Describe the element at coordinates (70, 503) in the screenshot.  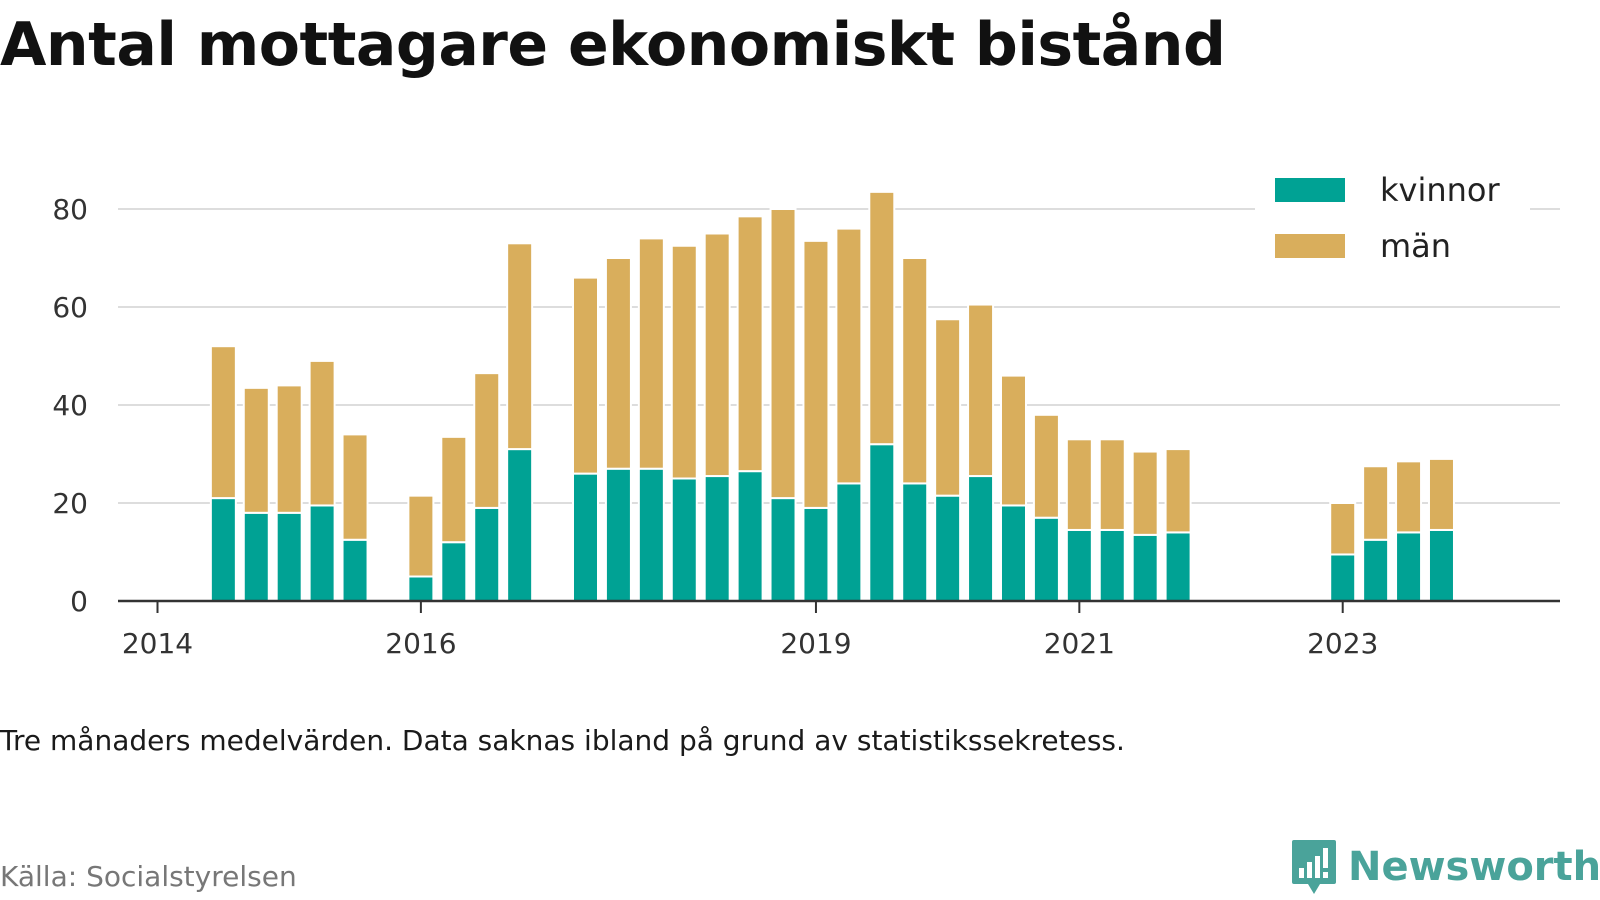
I see `y-tick-label: 20` at that location.